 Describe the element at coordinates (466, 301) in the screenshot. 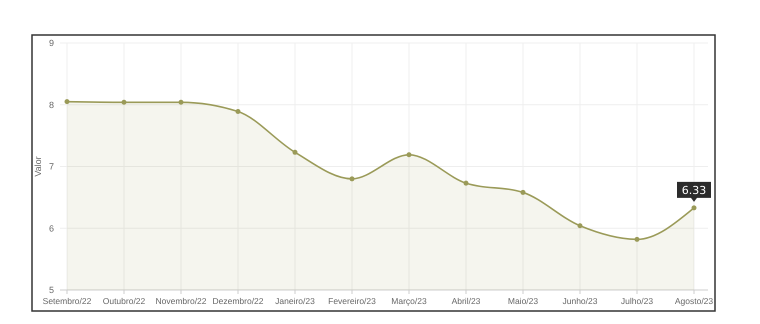

I see `x-tick-label: Abril/23` at that location.